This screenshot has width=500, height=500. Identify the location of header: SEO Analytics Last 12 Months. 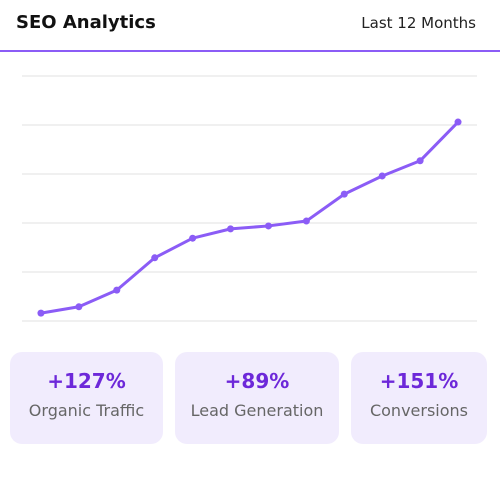
(250, 26).